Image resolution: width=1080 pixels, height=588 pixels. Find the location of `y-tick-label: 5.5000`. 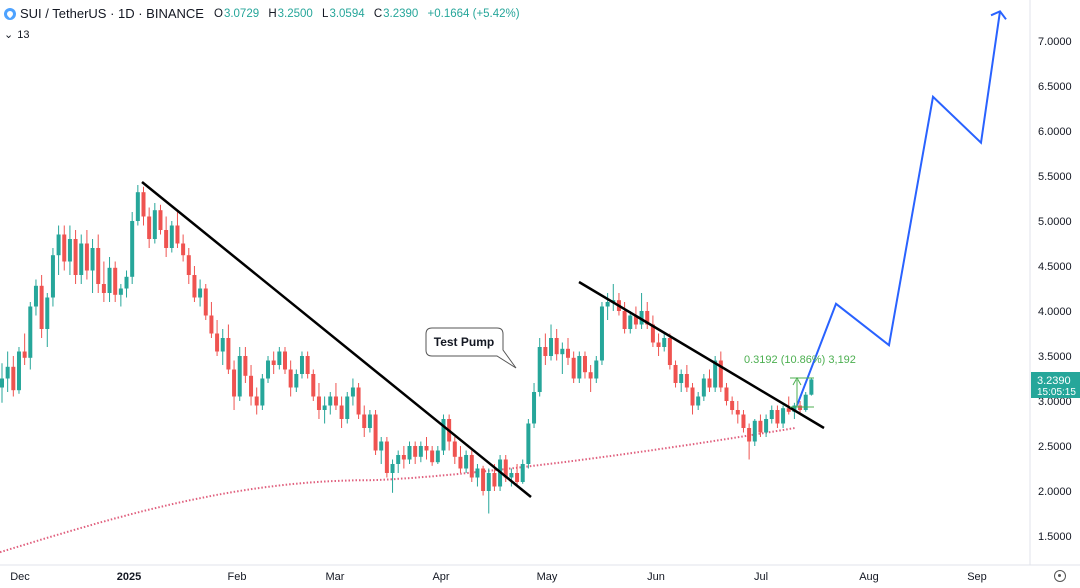

y-tick-label: 5.5000 is located at coordinates (1055, 177).